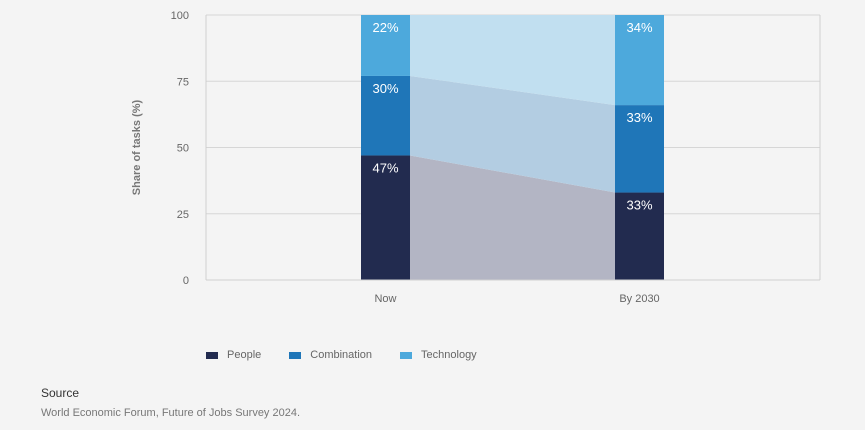  Describe the element at coordinates (244, 355) in the screenshot. I see `legend-label: People` at that location.